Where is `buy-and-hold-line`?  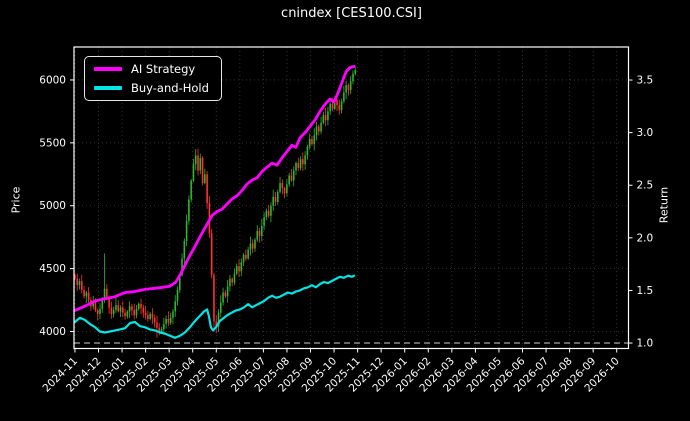
buy-and-hold-line is located at coordinates (214, 306).